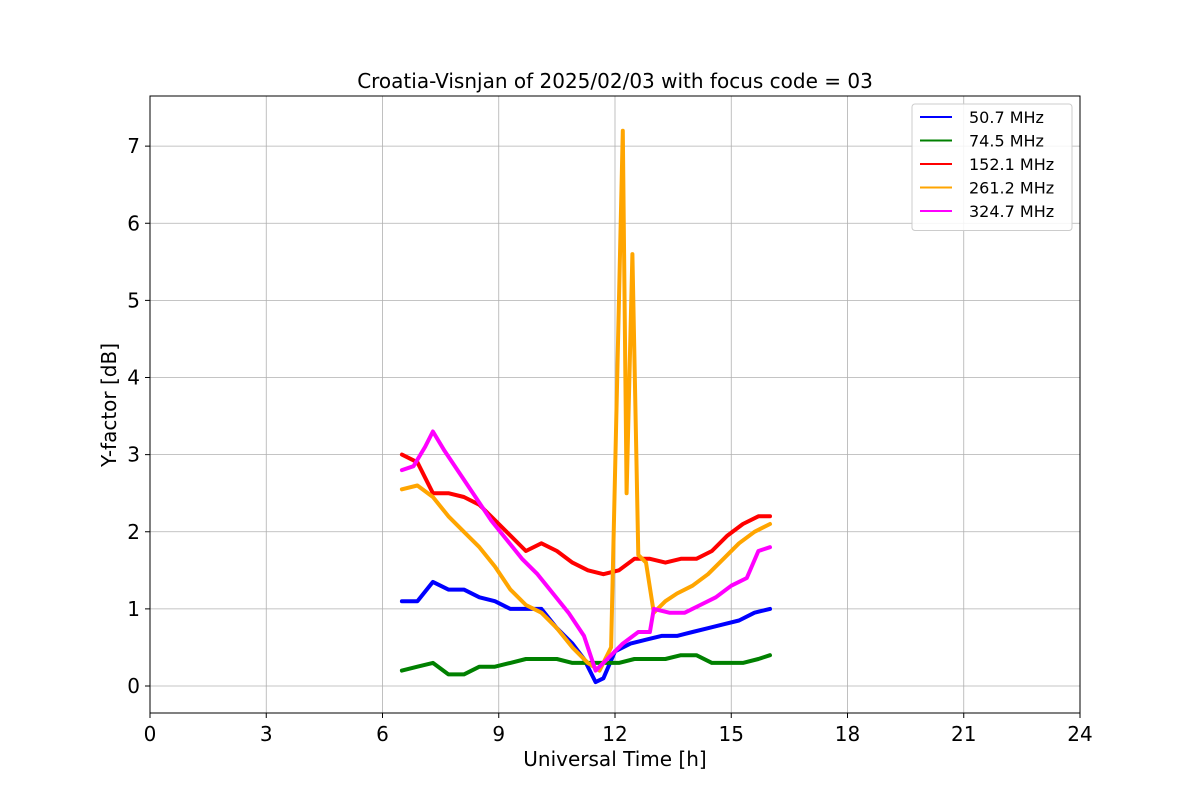 The image size is (1200, 800). What do you see at coordinates (133, 455) in the screenshot?
I see `y-tick-label: 3` at bounding box center [133, 455].